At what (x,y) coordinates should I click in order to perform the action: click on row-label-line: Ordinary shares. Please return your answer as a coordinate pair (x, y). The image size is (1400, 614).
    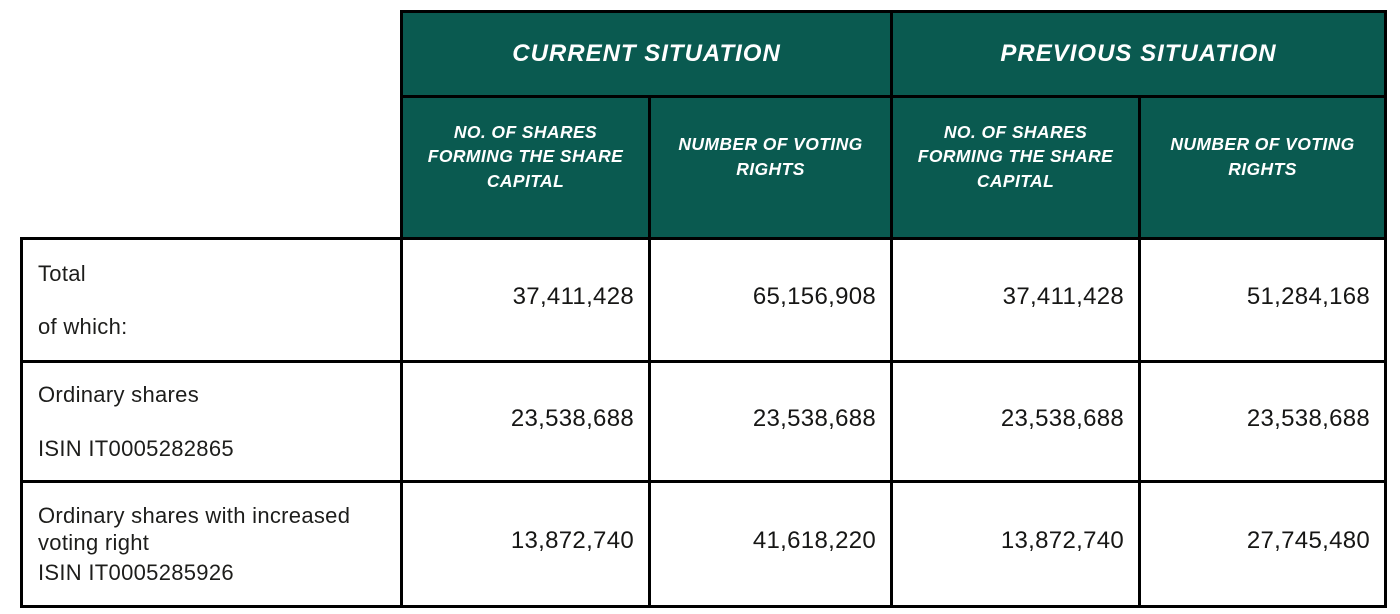
    Looking at the image, I should click on (119, 394).